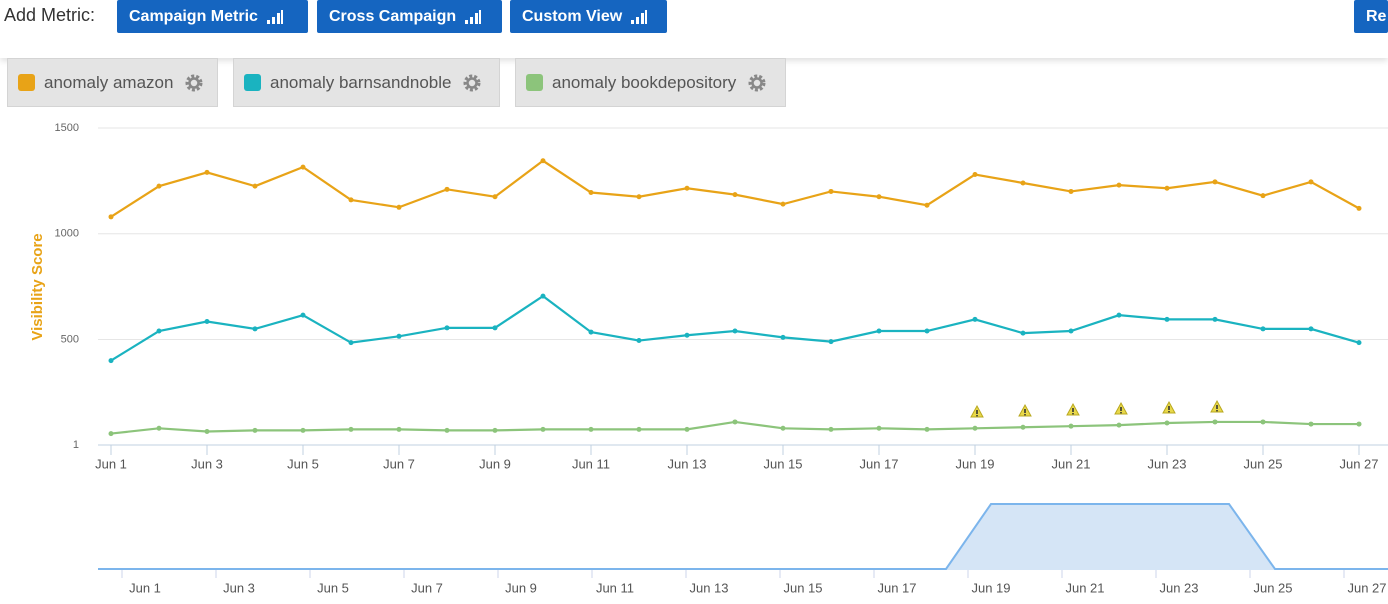 Image resolution: width=1388 pixels, height=604 pixels. What do you see at coordinates (1358, 463) in the screenshot?
I see `x-tick-label: Jun 27` at bounding box center [1358, 463].